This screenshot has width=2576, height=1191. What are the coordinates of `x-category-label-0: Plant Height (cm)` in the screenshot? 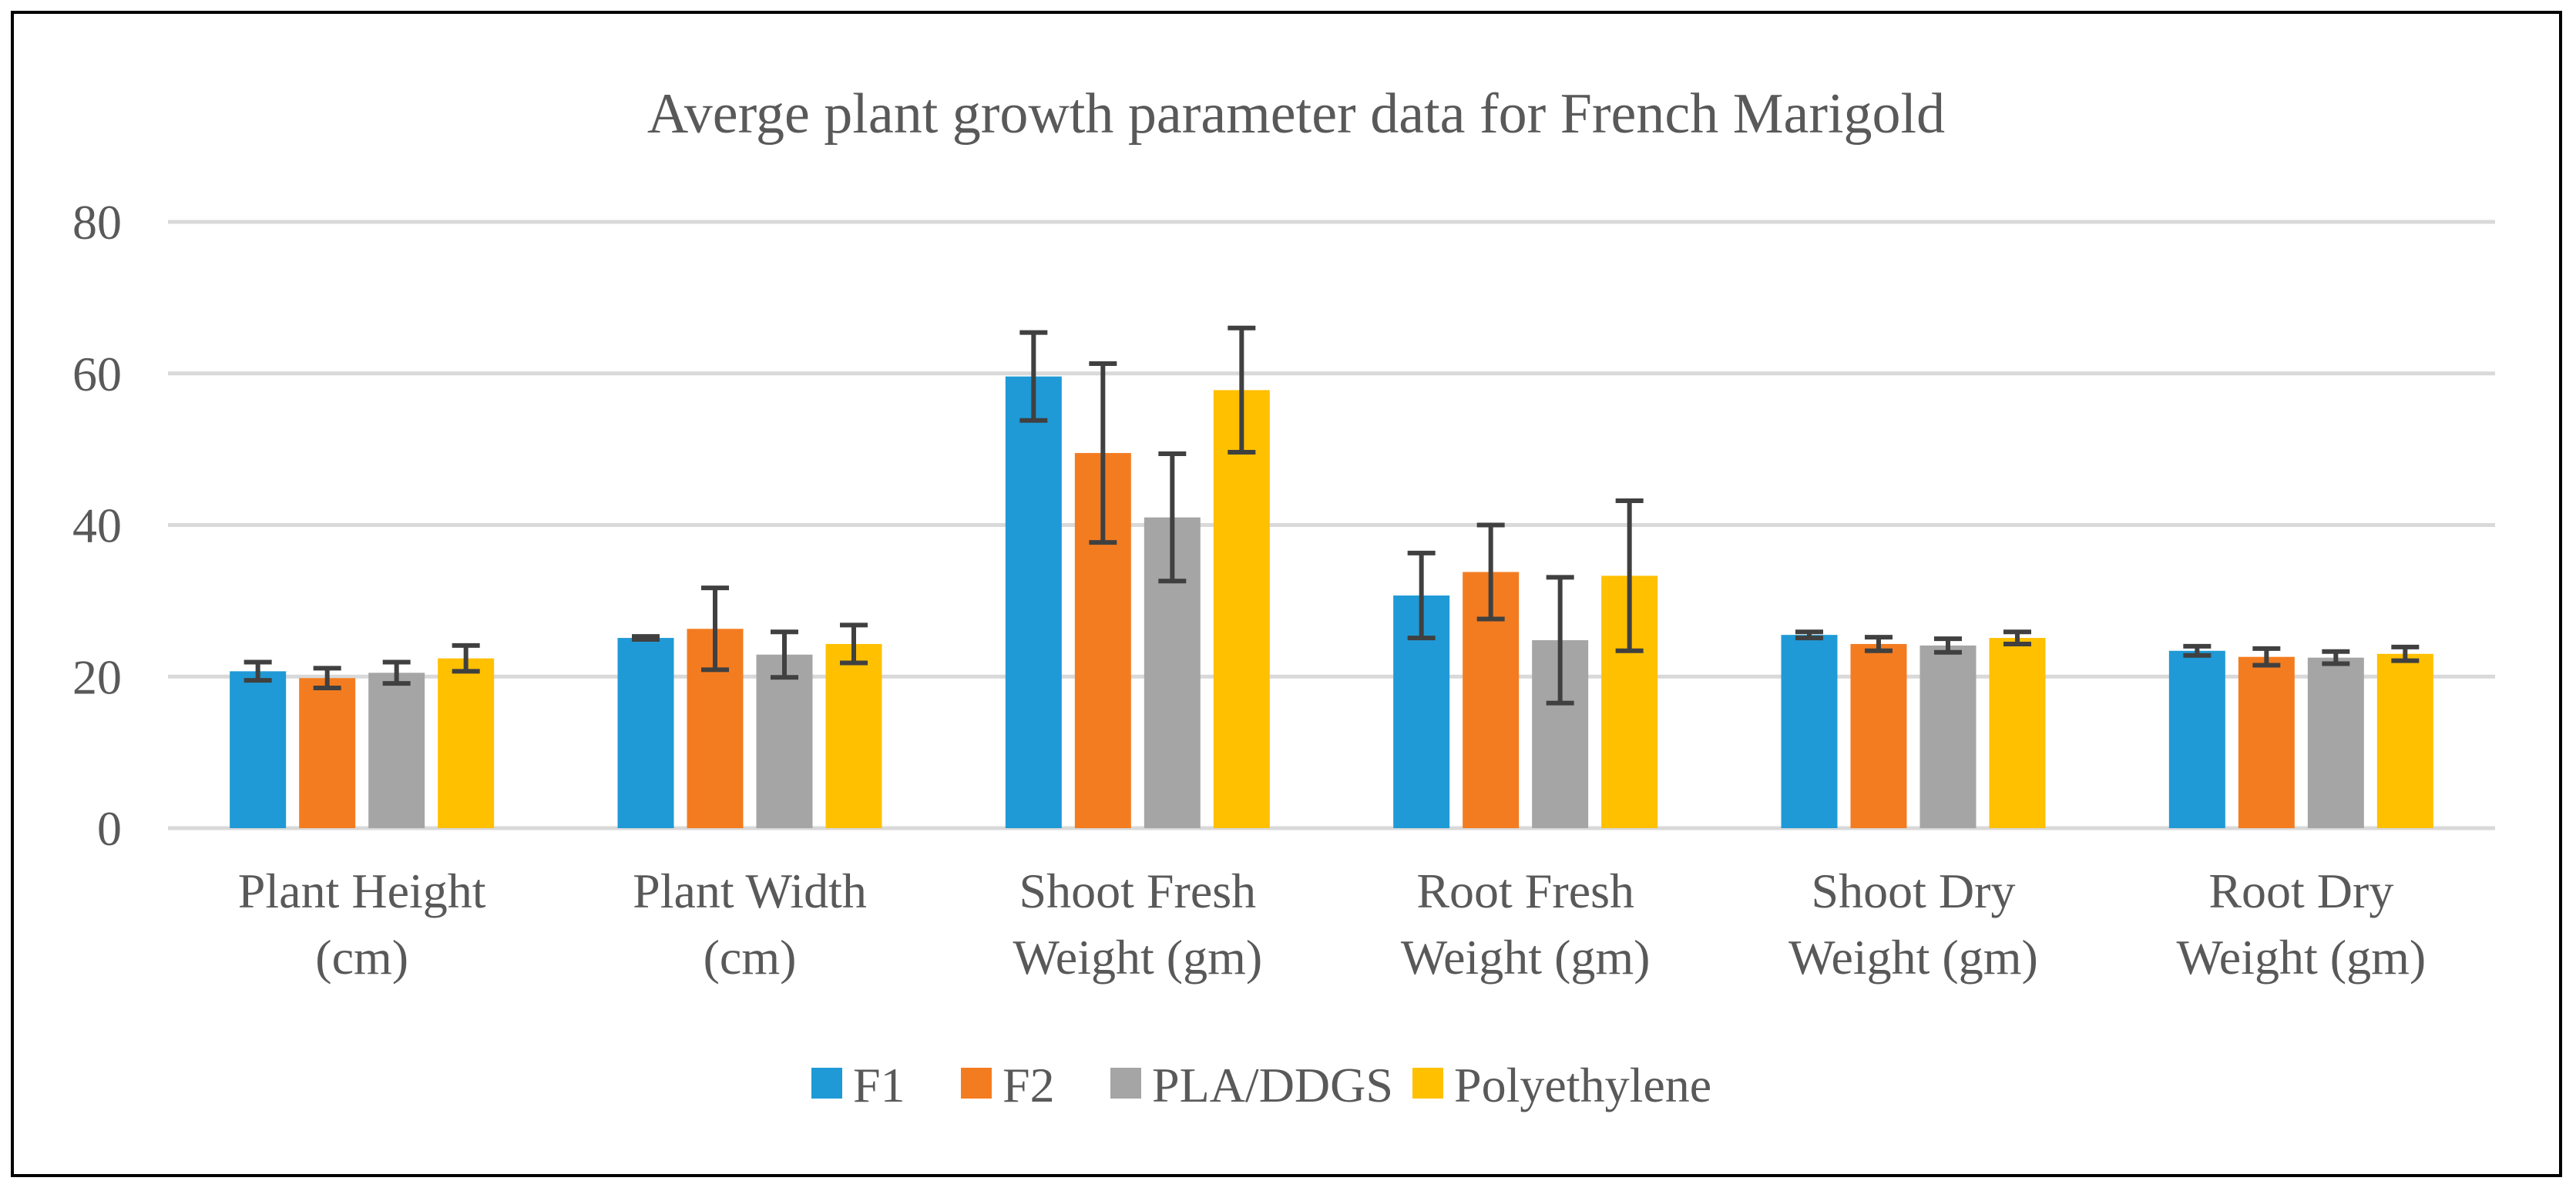 It's located at (362, 924).